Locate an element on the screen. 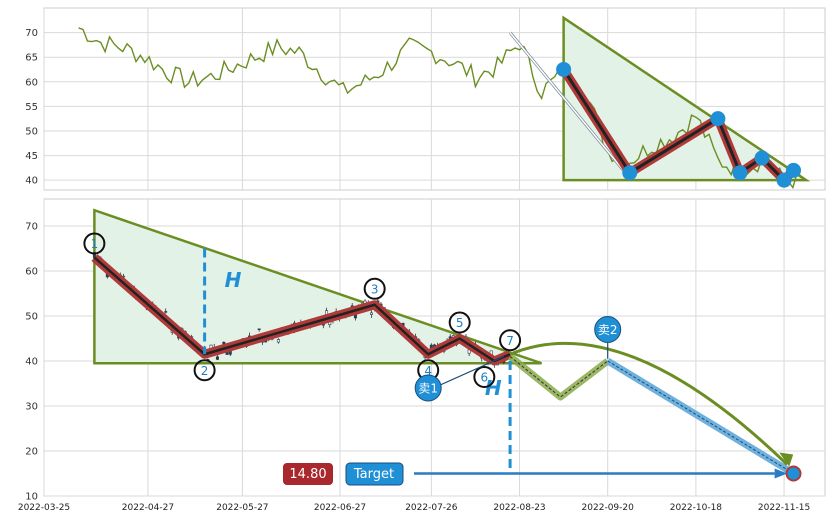  bottom-x-tick: 2022-05-27 is located at coordinates (242, 508).